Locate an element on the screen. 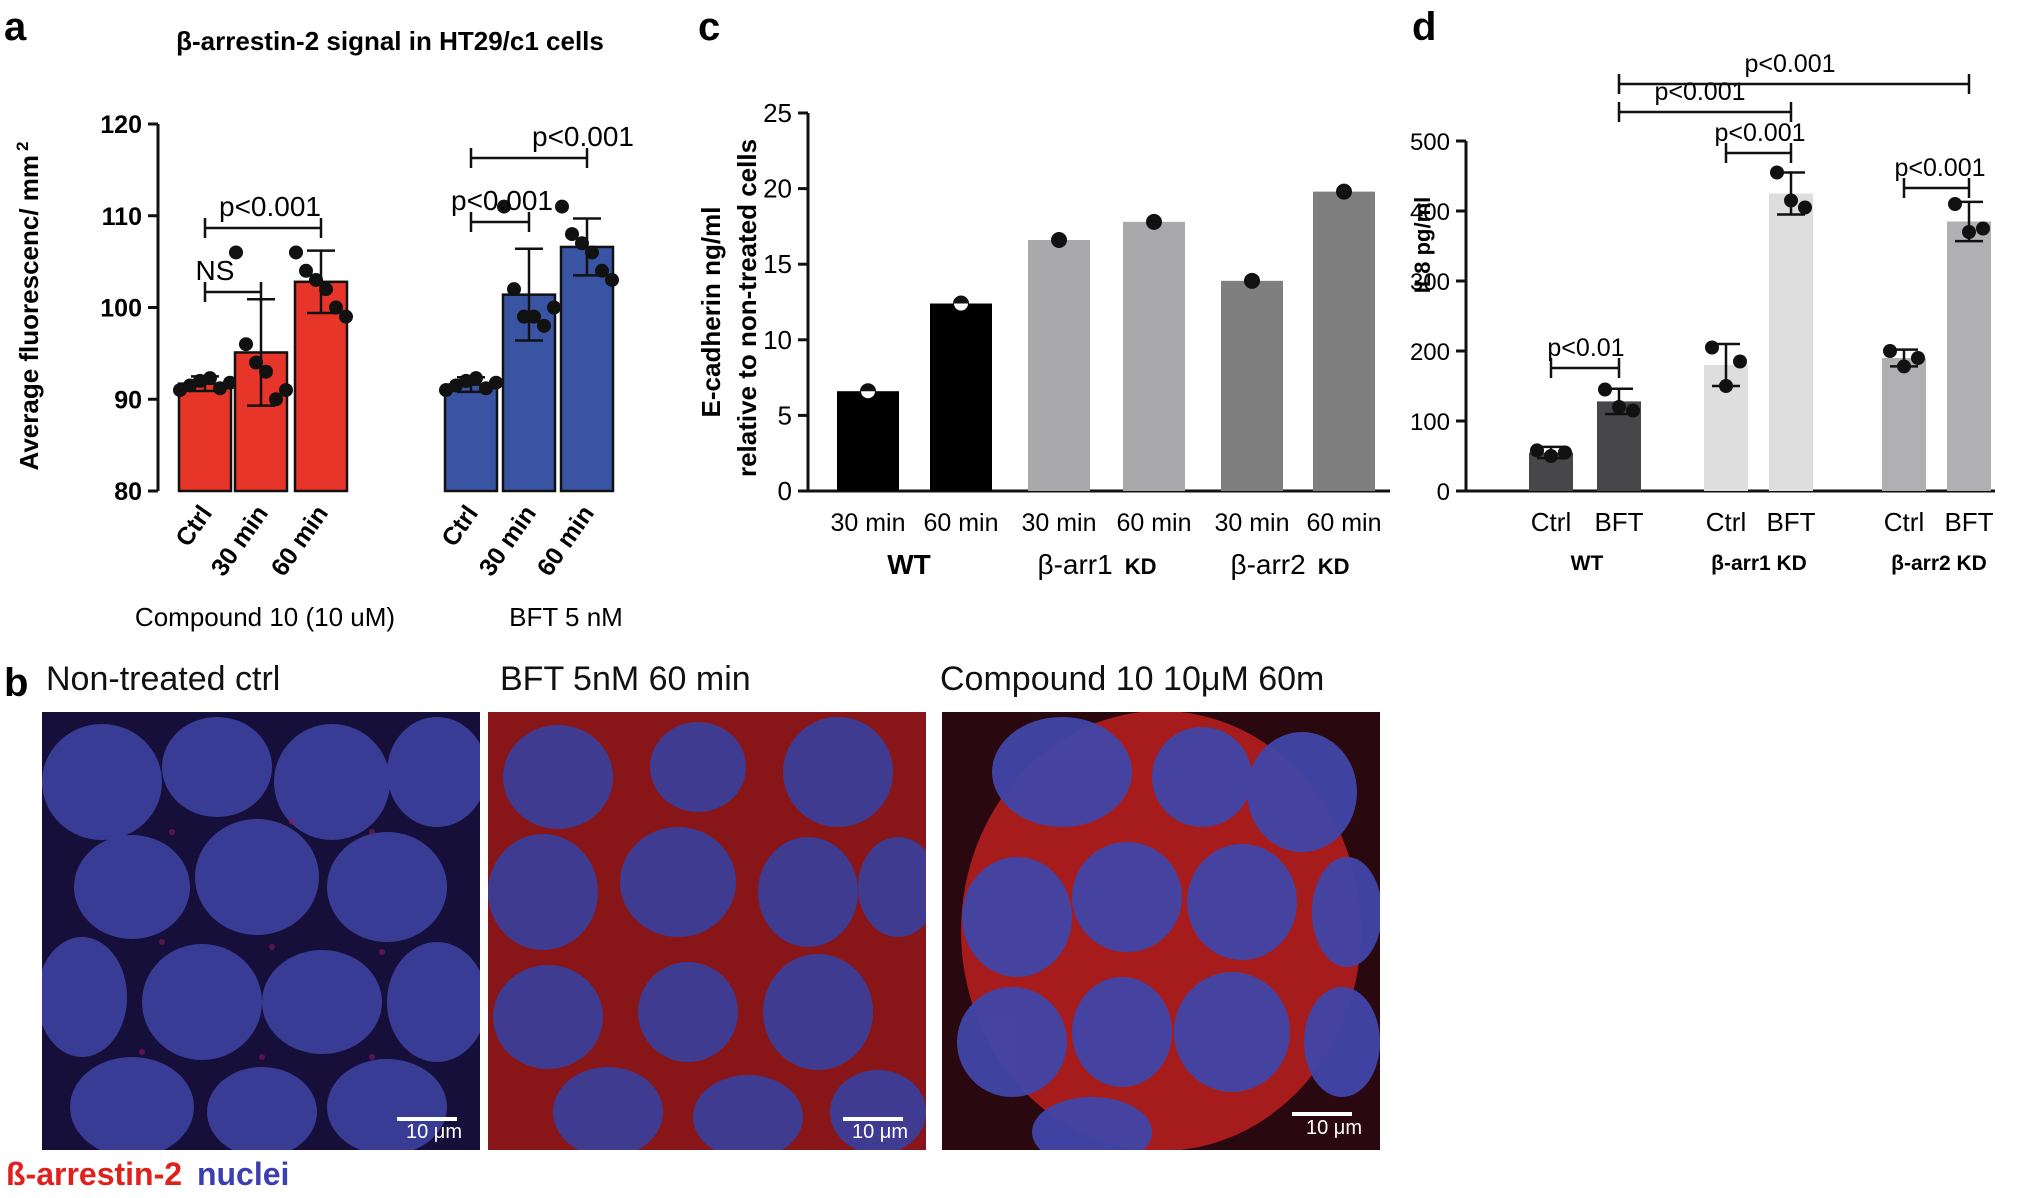 This screenshot has width=2025, height=1198. chart-d-cat-label-3: BFT is located at coordinates (1790, 522).